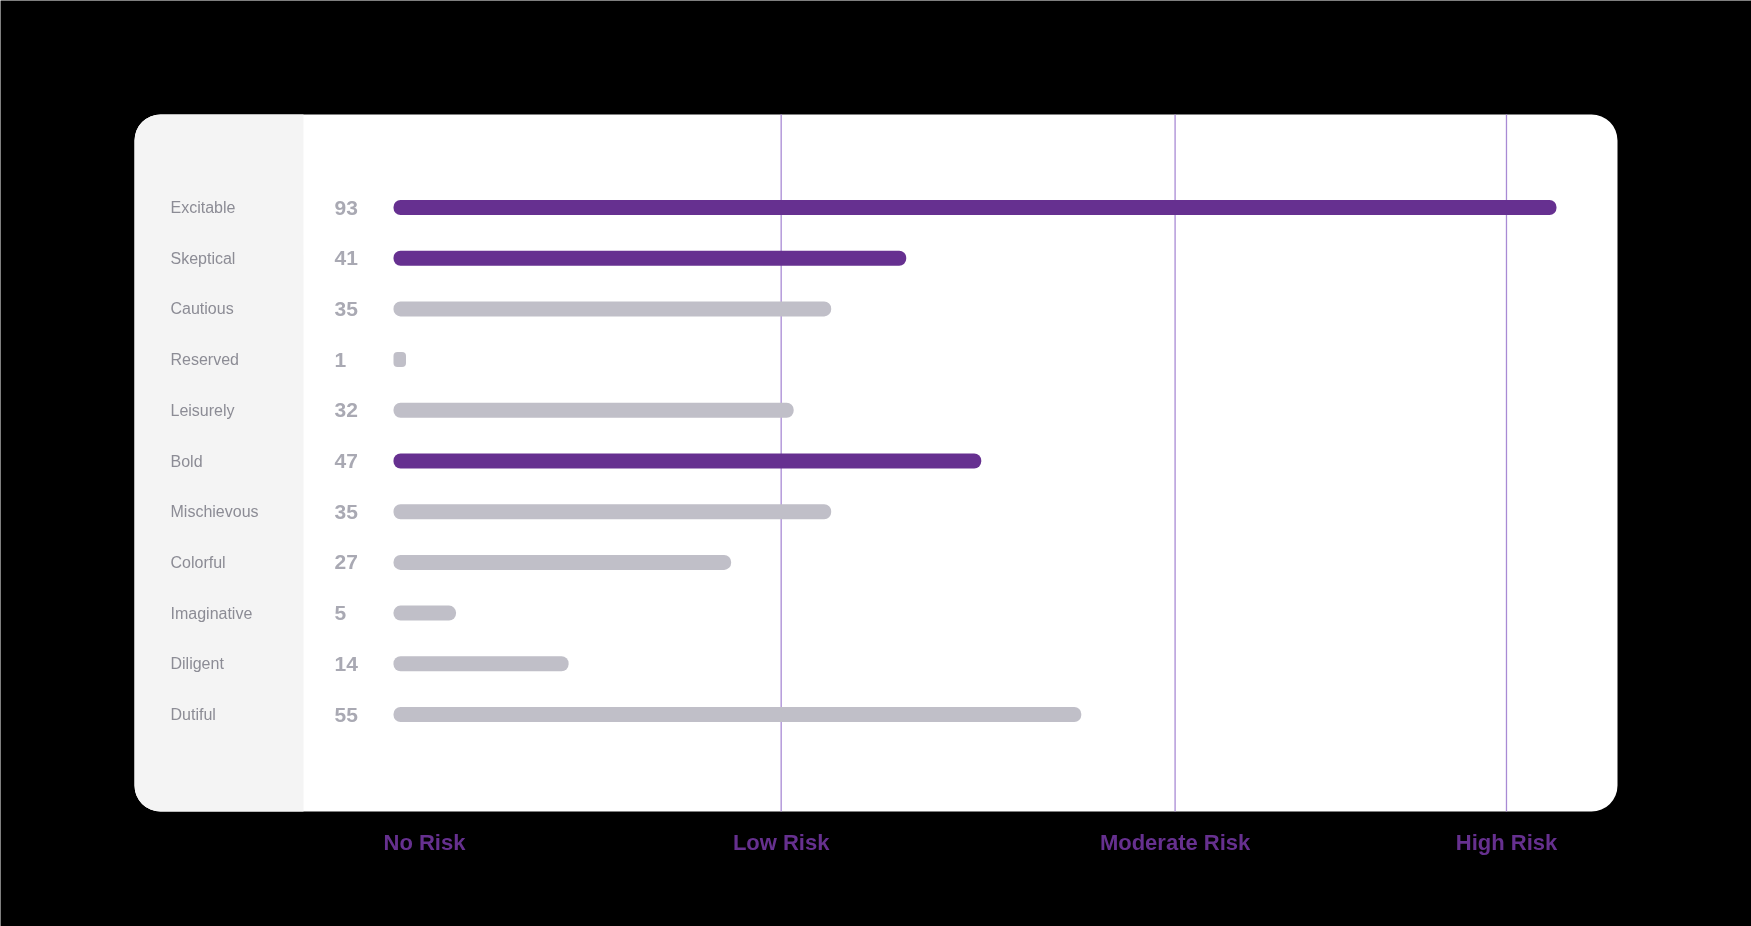  What do you see at coordinates (340, 613) in the screenshot?
I see `data-label: 5` at bounding box center [340, 613].